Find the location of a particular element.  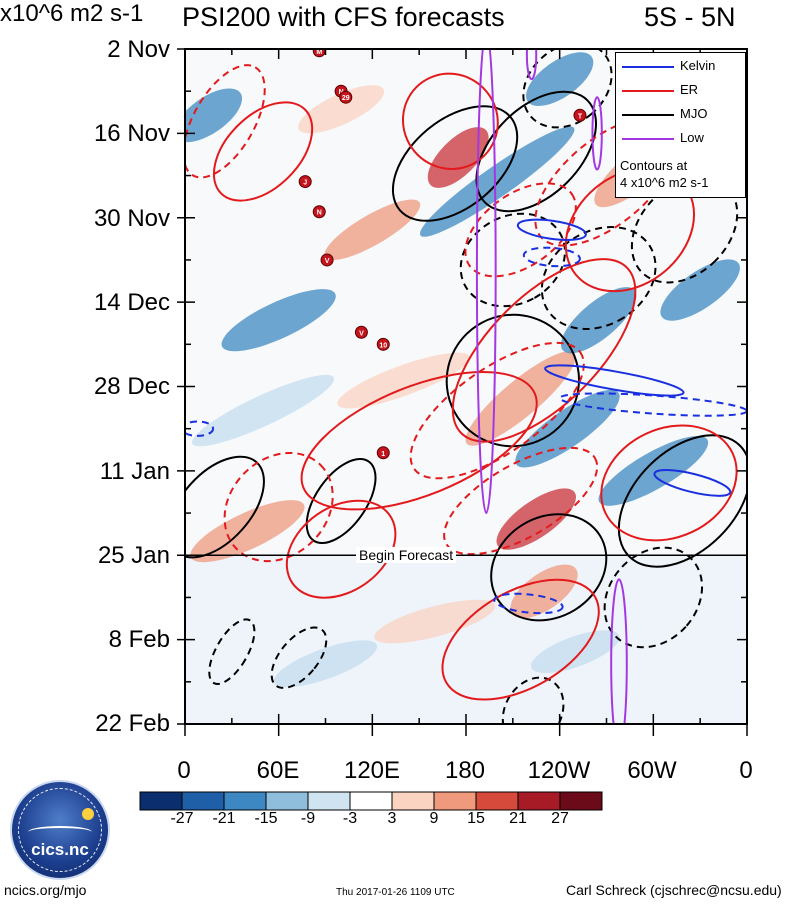

colorbar-label: 15 is located at coordinates (476, 818).